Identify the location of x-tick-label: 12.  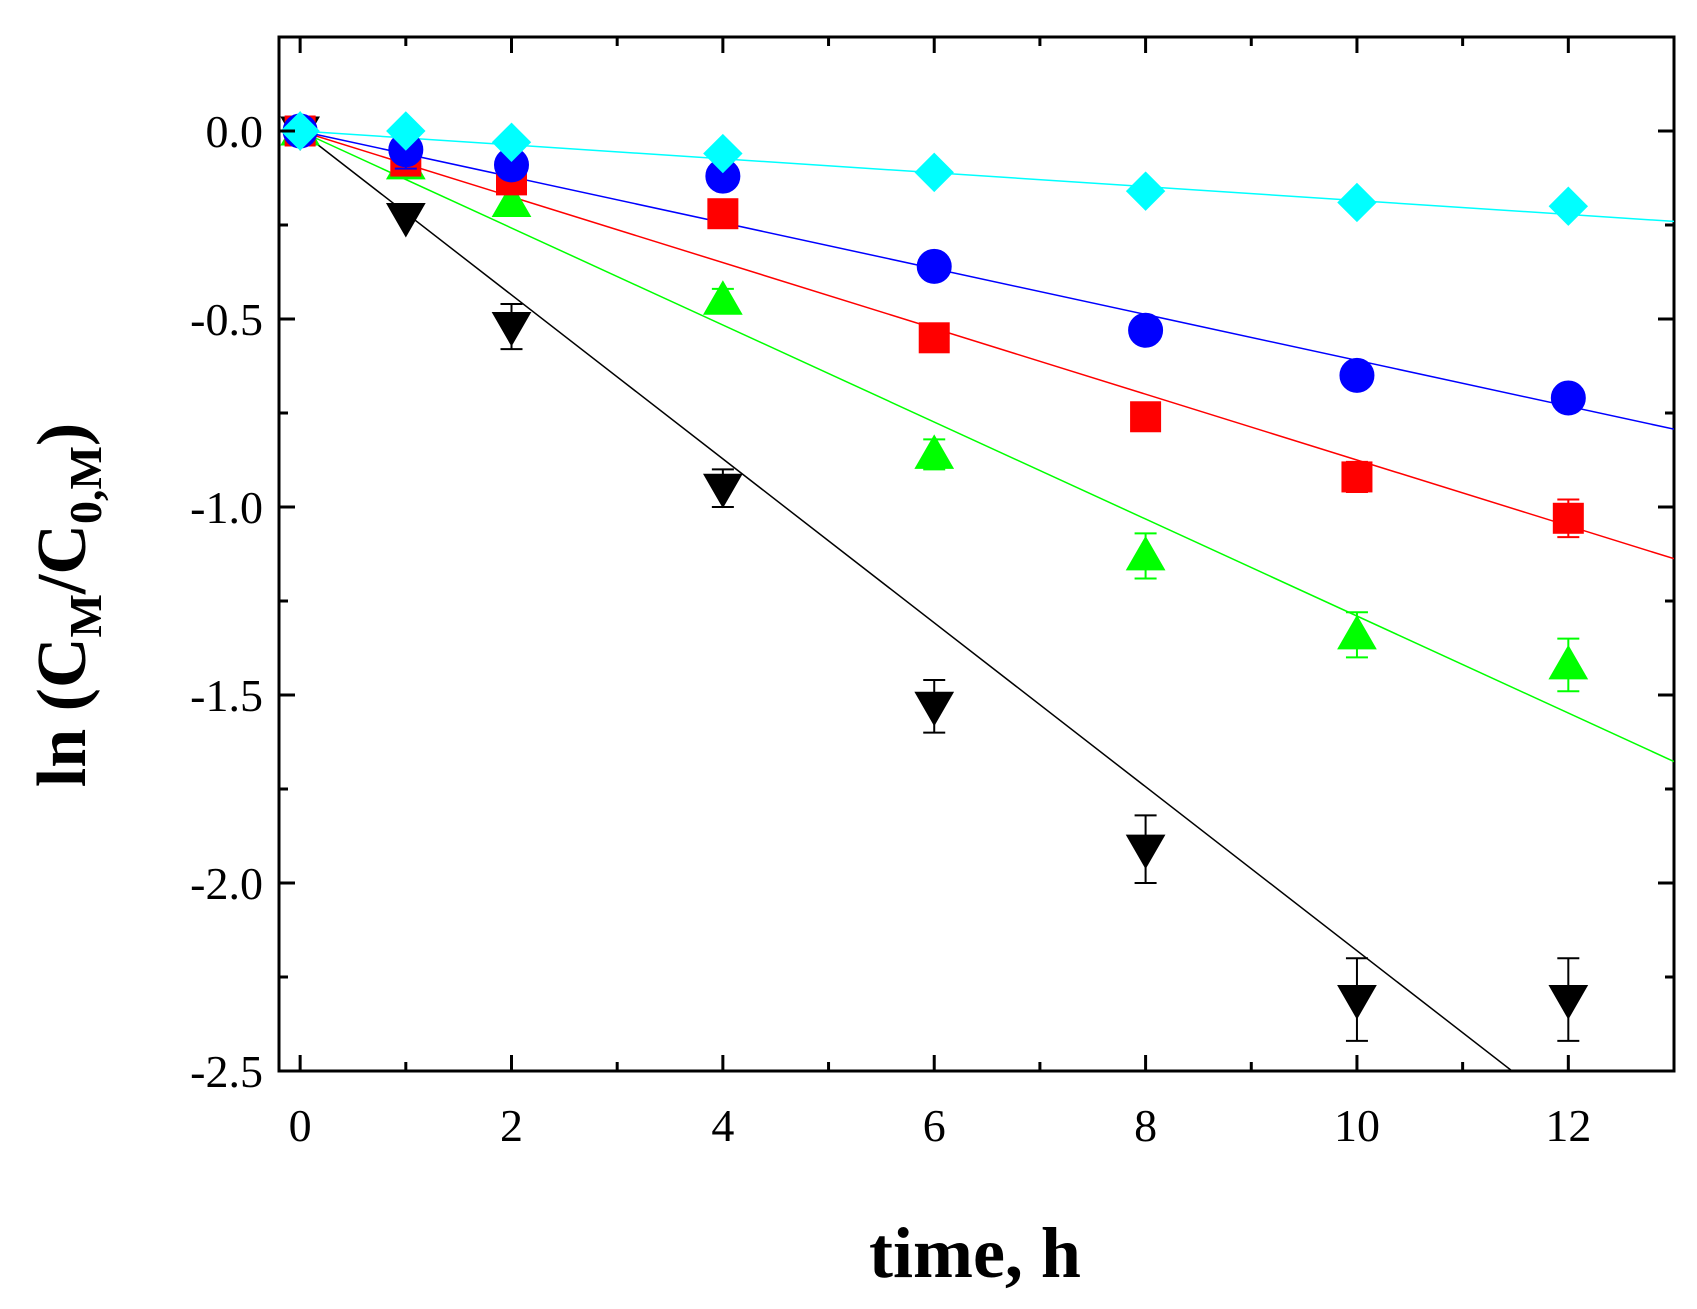
(1568, 1125).